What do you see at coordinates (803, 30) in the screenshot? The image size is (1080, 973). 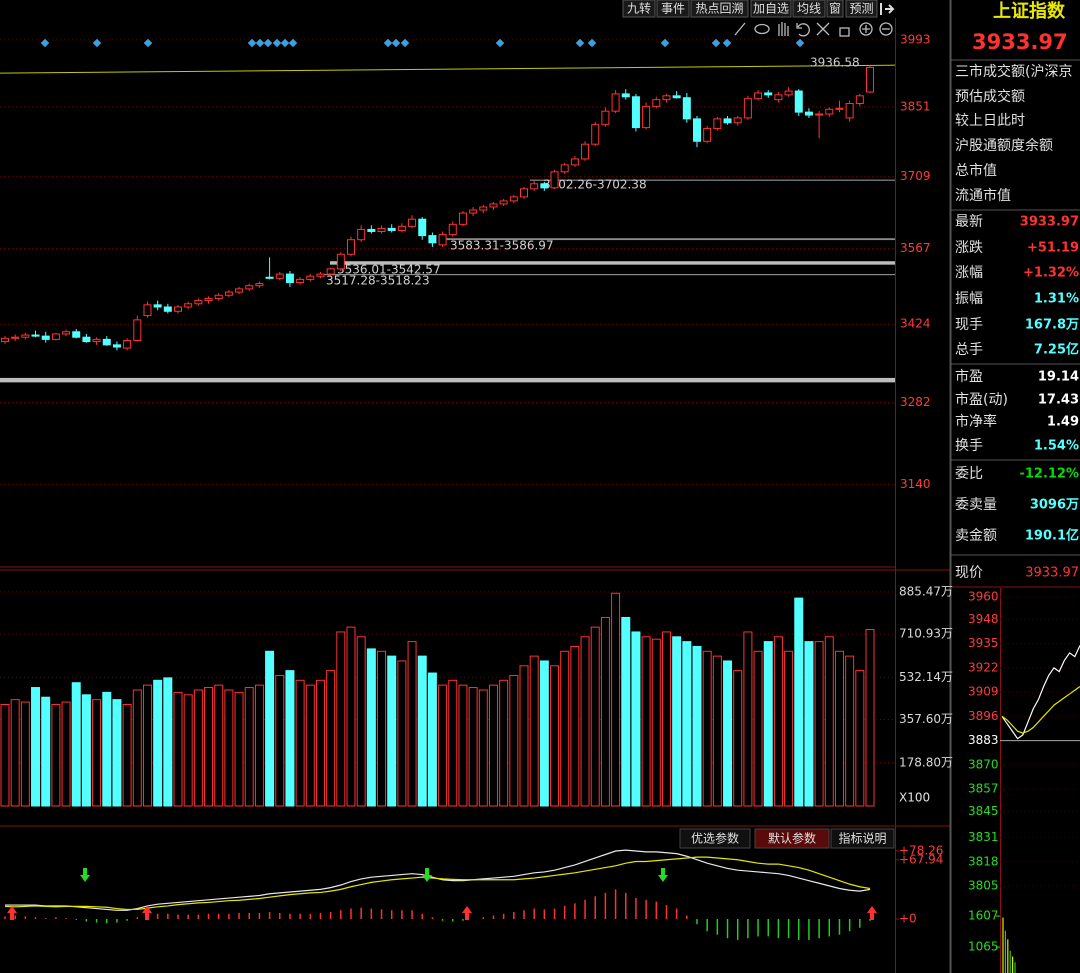 I see `undo-icon` at bounding box center [803, 30].